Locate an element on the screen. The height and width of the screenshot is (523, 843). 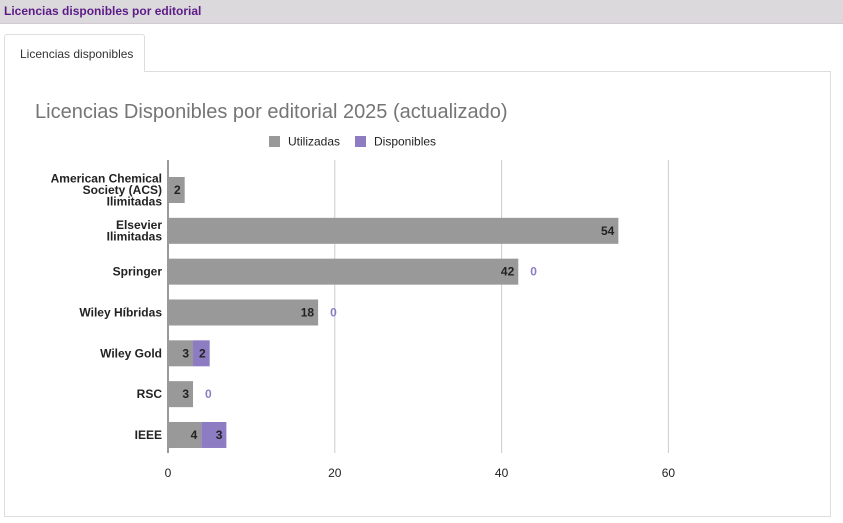
chart-legend: Utilizadas Disponibles is located at coordinates (352, 142).